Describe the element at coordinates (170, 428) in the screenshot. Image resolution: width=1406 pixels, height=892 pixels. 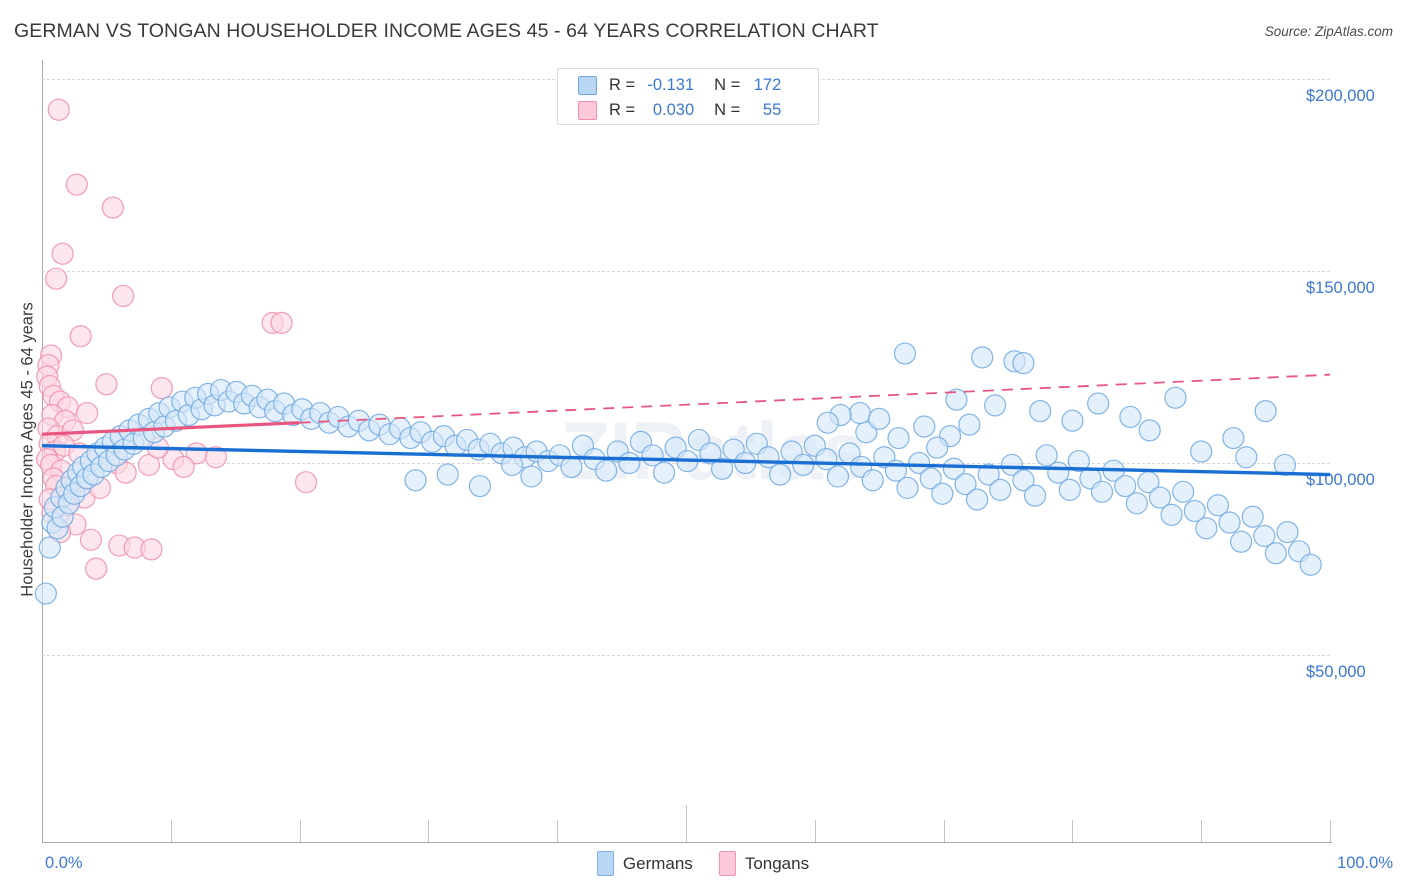
I see `trend-line-tongans` at that location.